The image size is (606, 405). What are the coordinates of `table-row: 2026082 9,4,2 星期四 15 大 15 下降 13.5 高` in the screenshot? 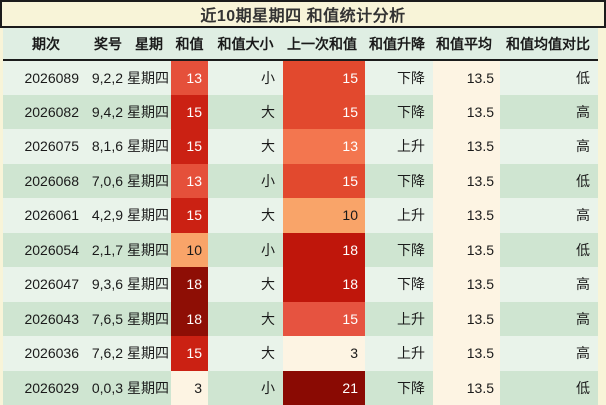 It's located at (300, 111).